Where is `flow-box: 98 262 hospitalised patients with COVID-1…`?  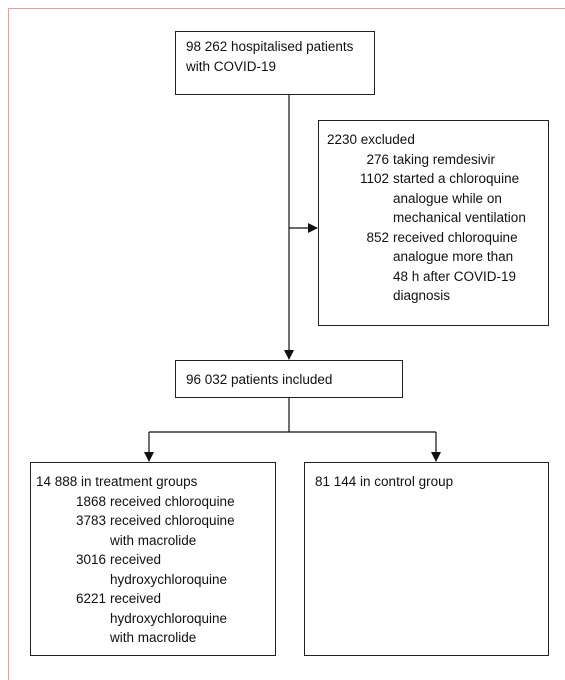 flow-box: 98 262 hospitalised patients with COVID-1… is located at coordinates (275, 63).